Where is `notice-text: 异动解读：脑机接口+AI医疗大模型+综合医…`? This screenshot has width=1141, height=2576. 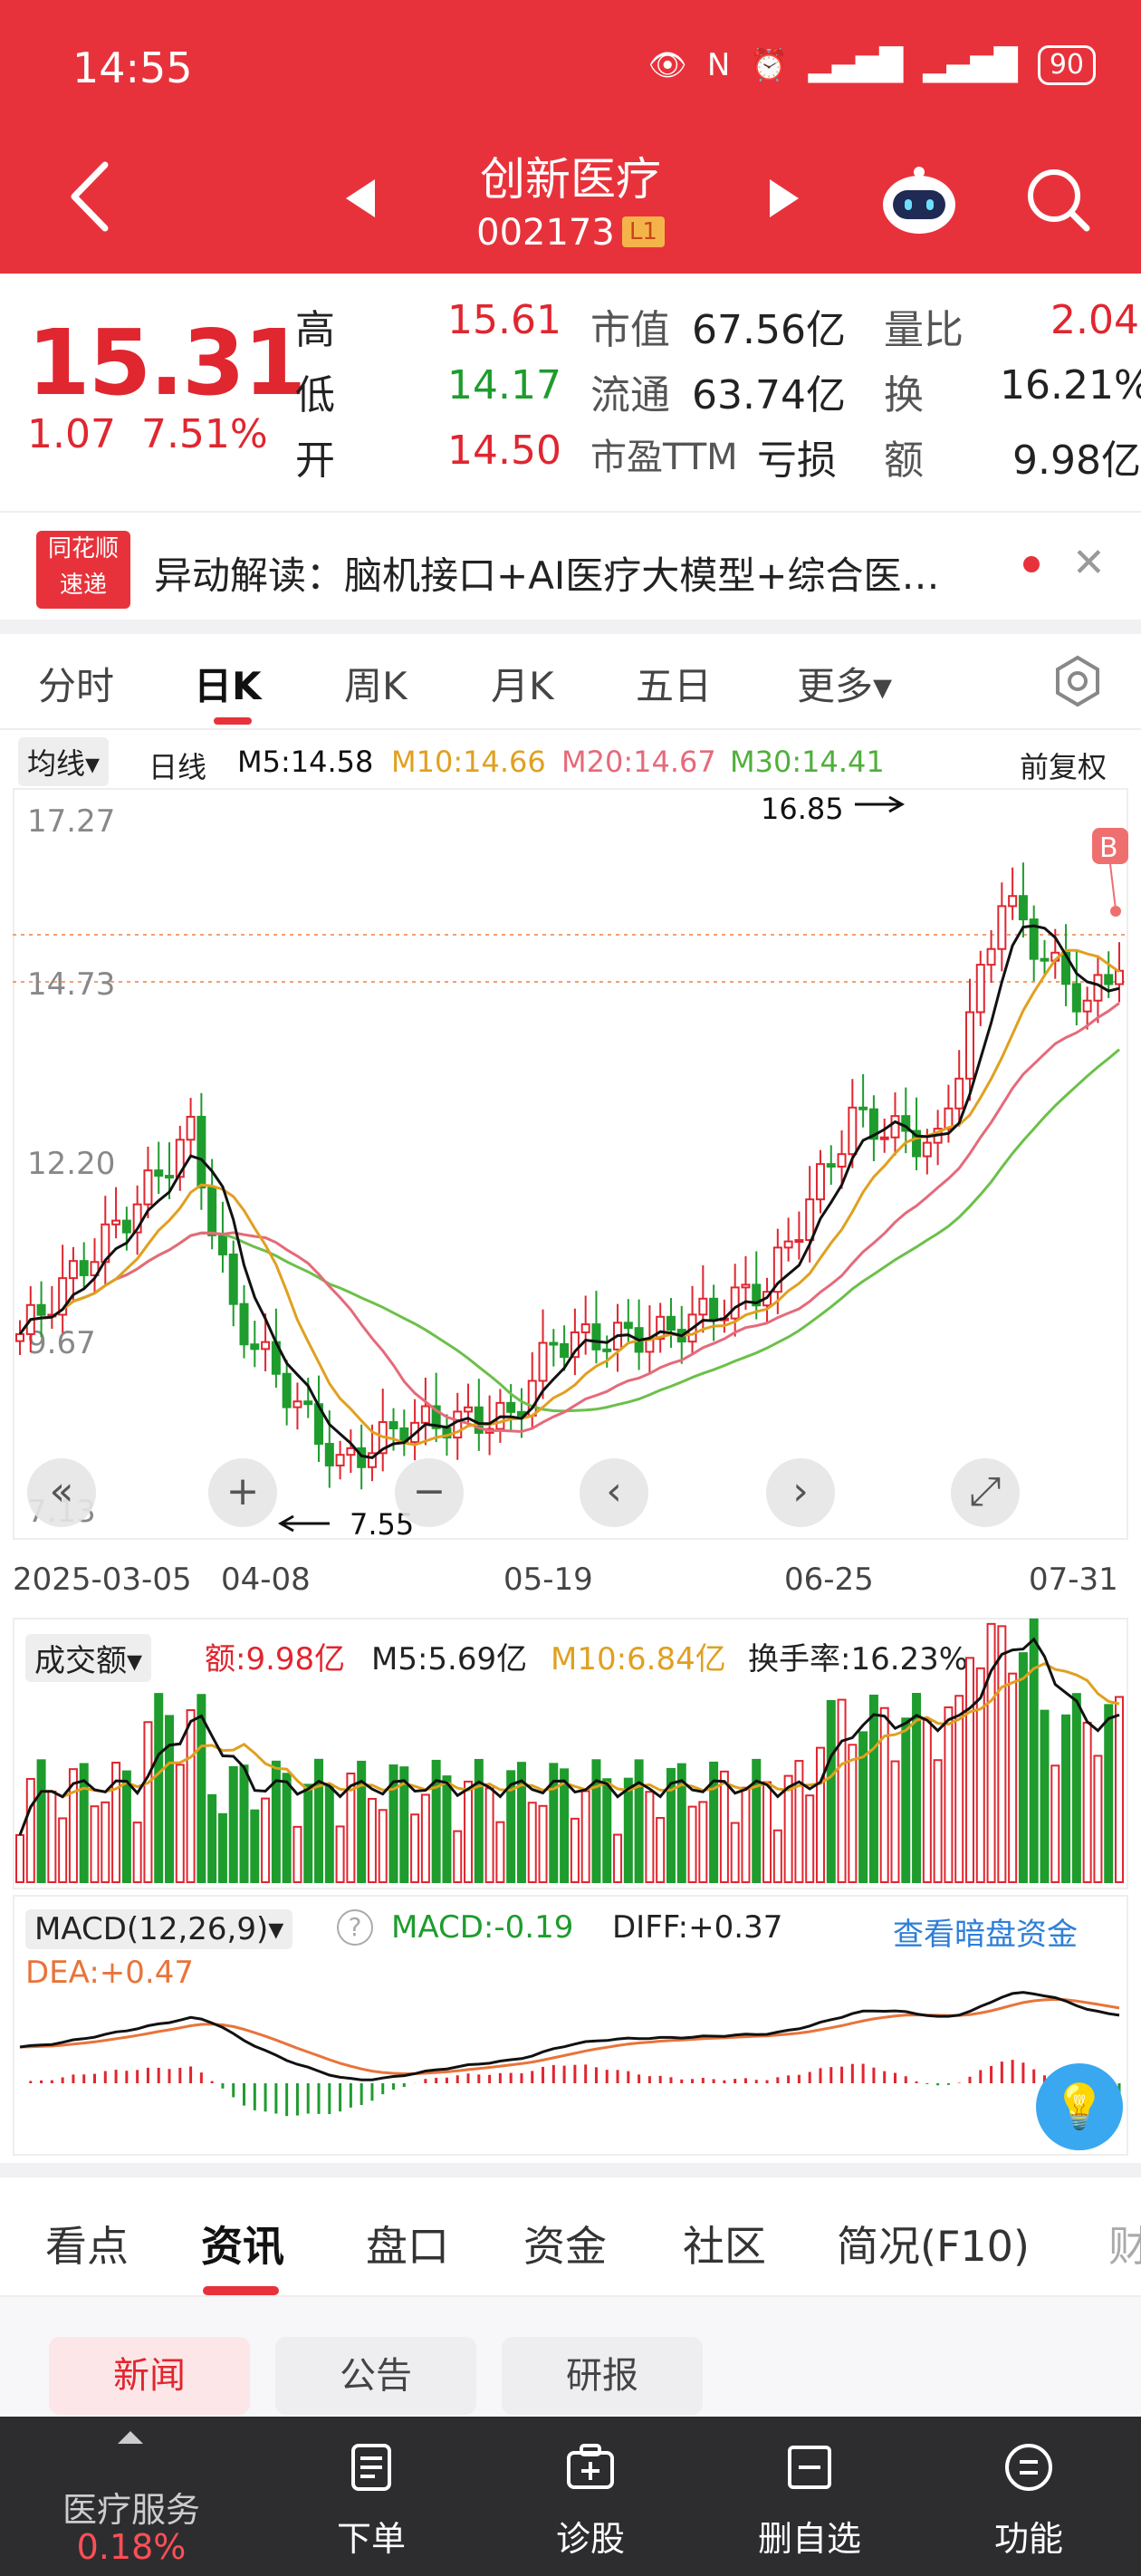
notice-text: 异动解读：脑机接口+AI医疗大模型+综合医… is located at coordinates (547, 575).